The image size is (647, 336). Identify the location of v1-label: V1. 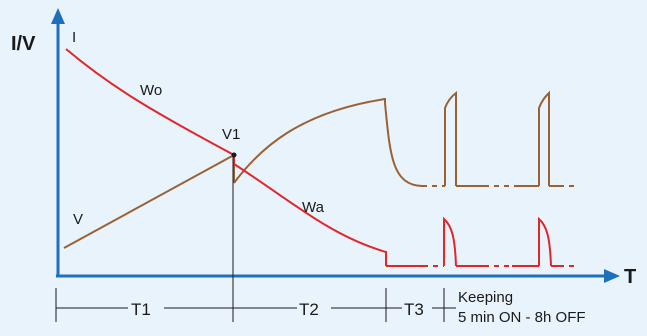
(231, 134).